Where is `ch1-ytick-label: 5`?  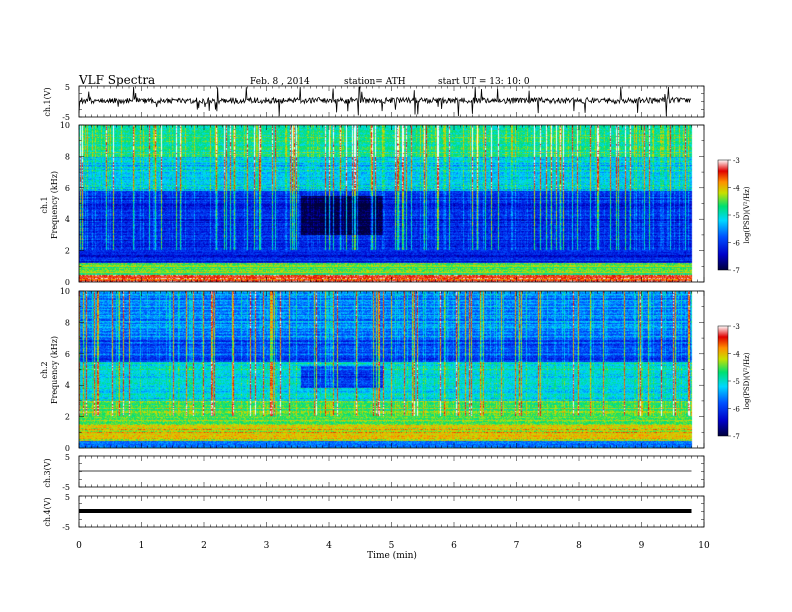 ch1-ytick-label: 5 is located at coordinates (67, 87).